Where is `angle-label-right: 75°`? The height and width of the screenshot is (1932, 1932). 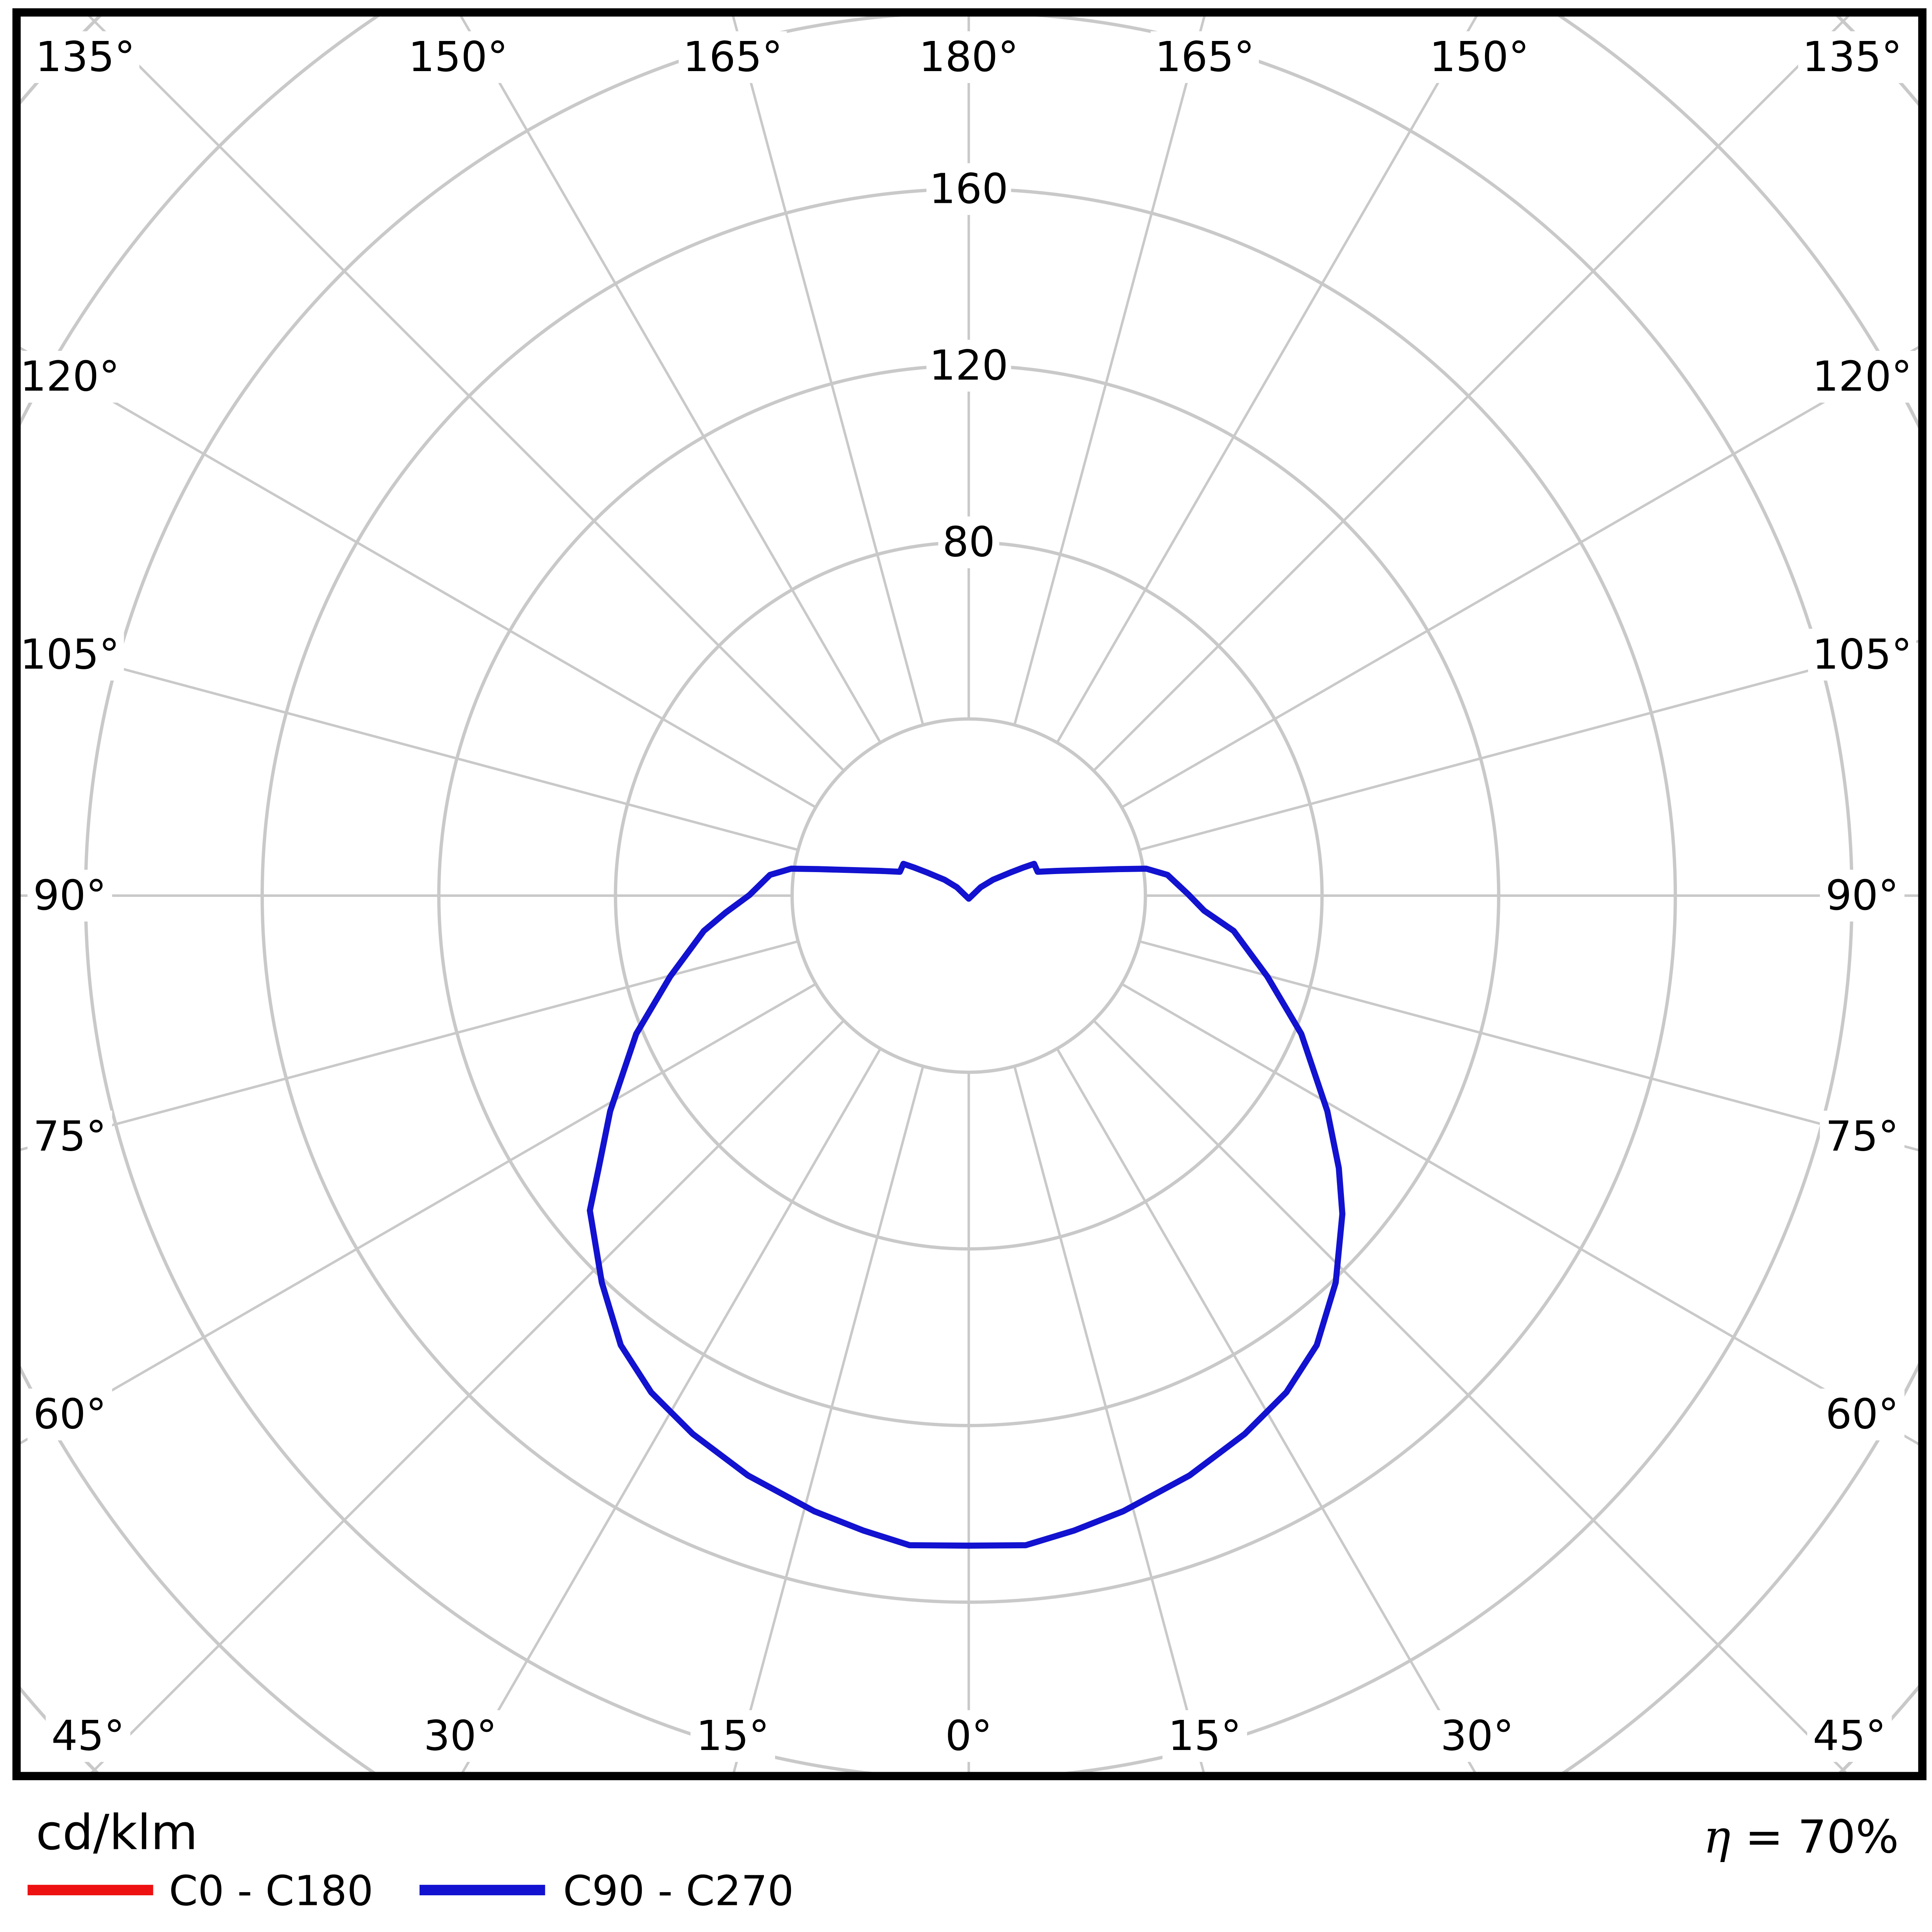
angle-label-right: 75° is located at coordinates (1862, 1136).